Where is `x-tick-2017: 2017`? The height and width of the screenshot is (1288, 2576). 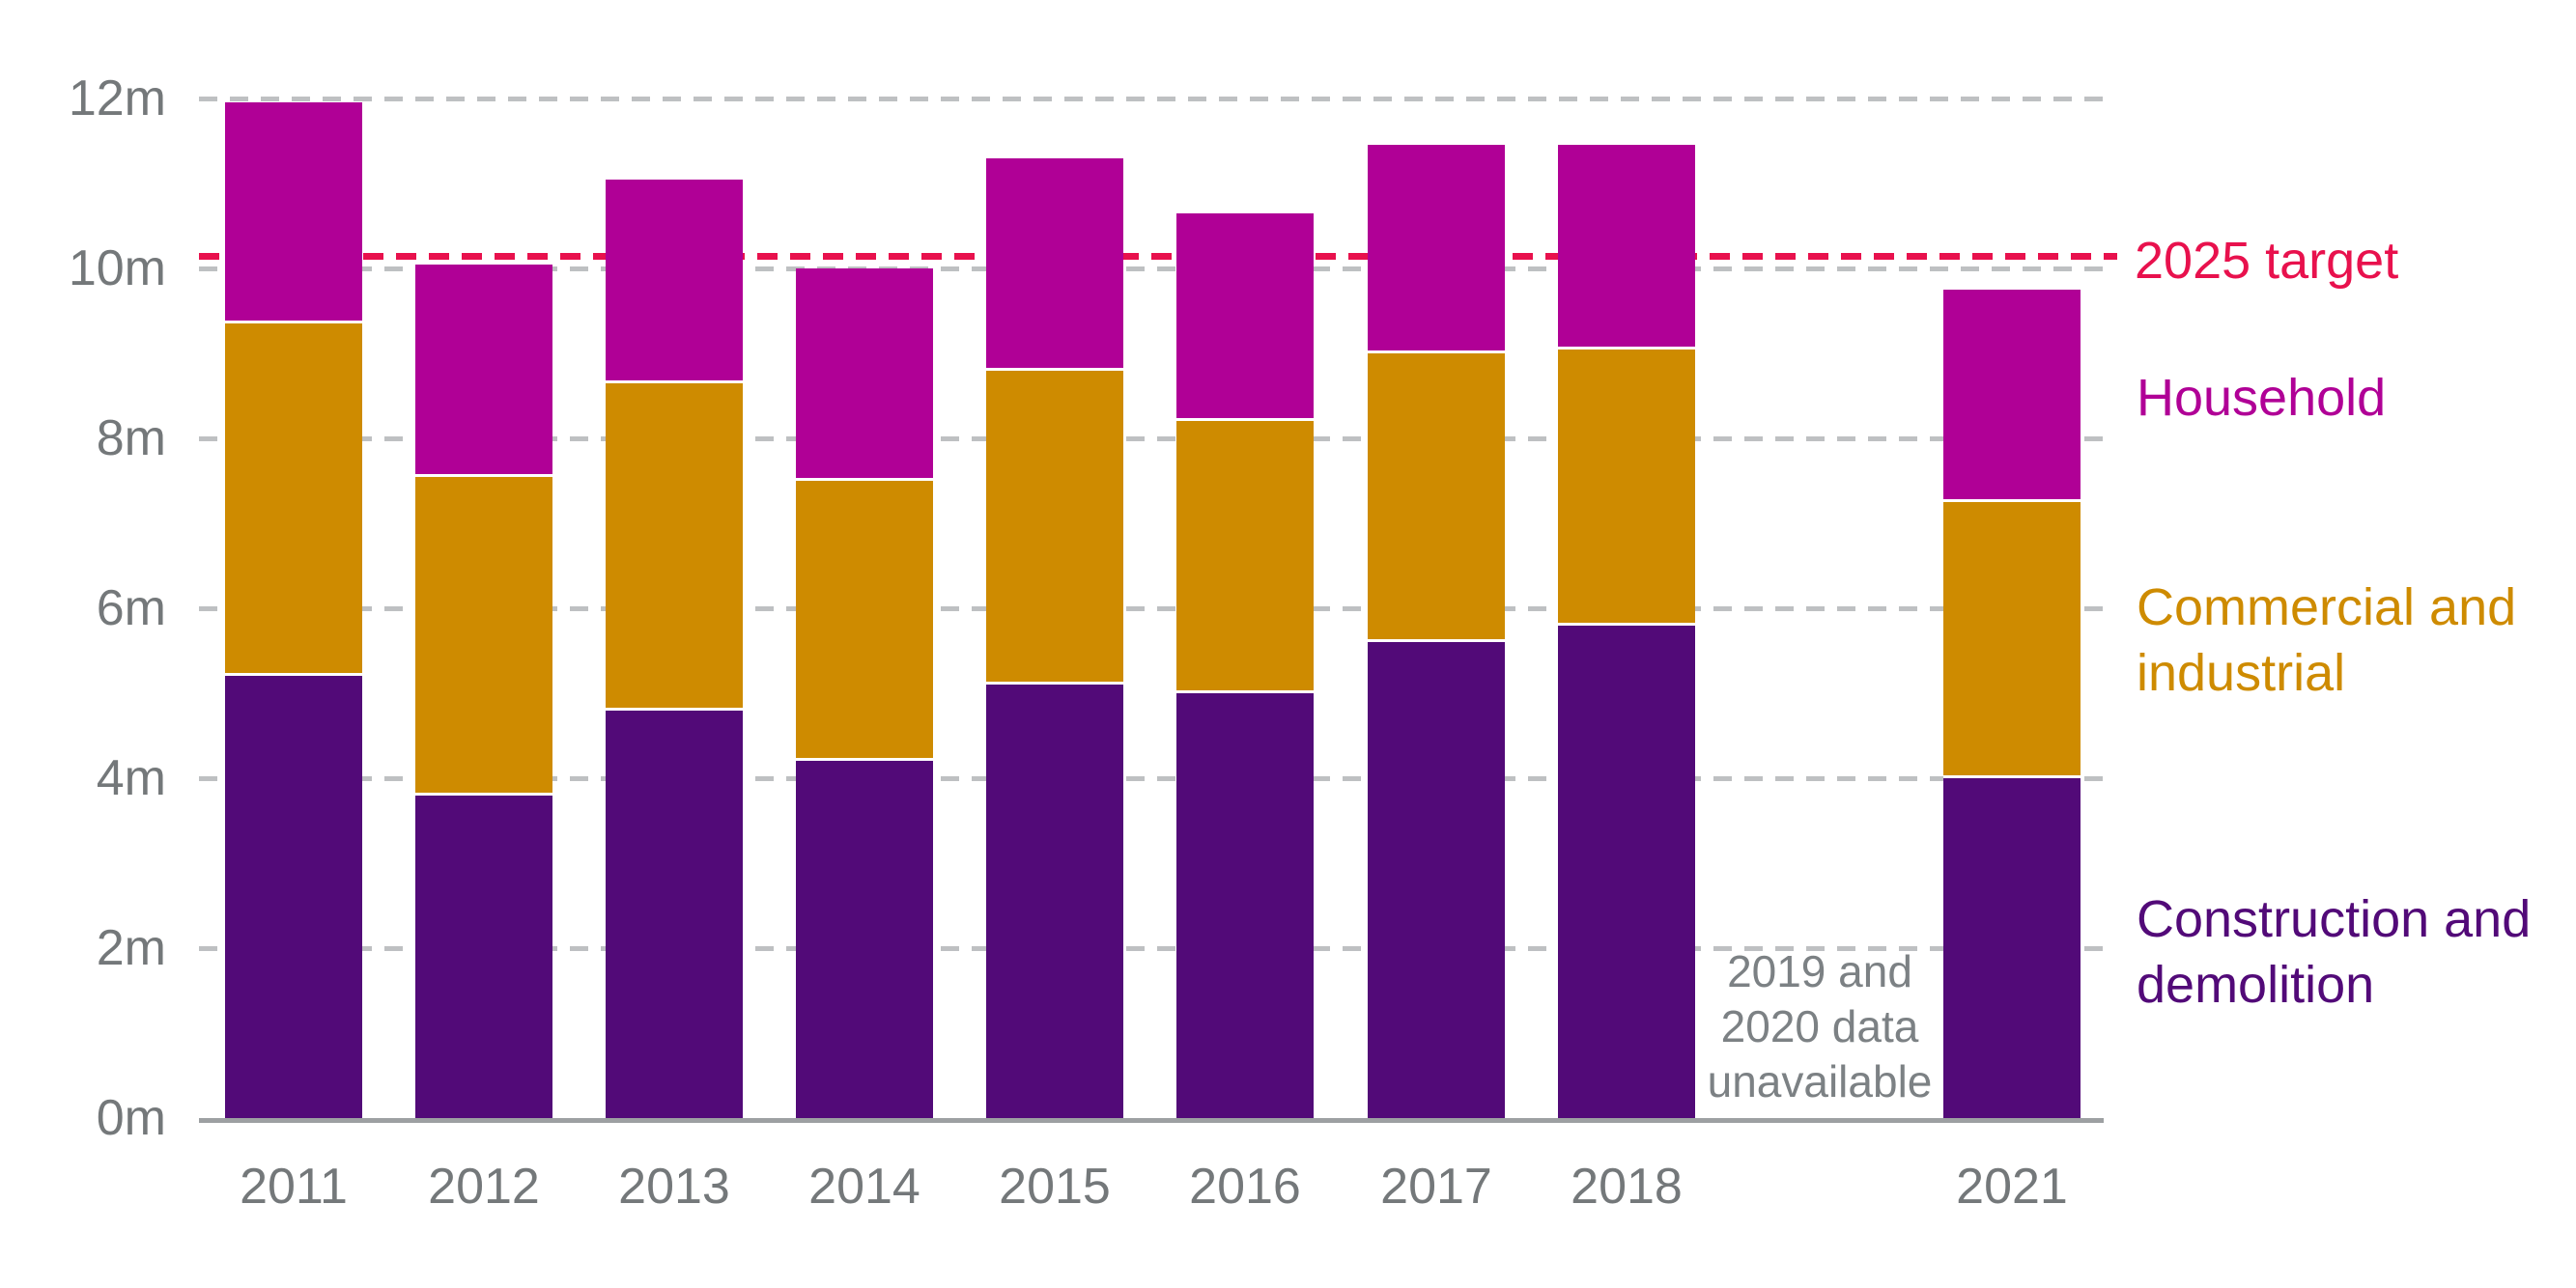
x-tick-2017: 2017 is located at coordinates (1436, 1187).